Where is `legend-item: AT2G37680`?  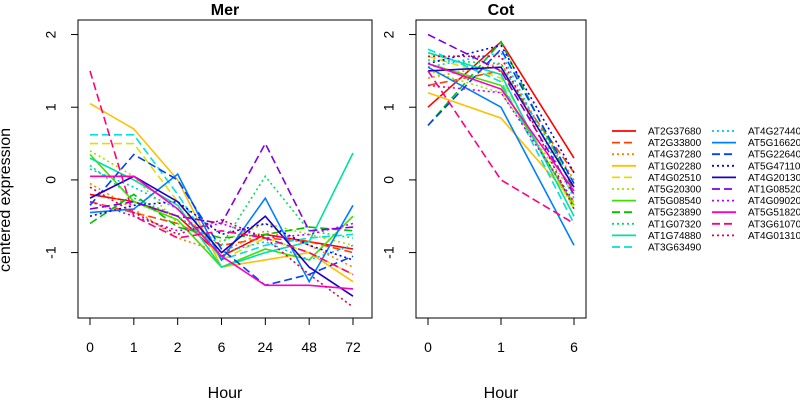 legend-item: AT2G37680 is located at coordinates (657, 132).